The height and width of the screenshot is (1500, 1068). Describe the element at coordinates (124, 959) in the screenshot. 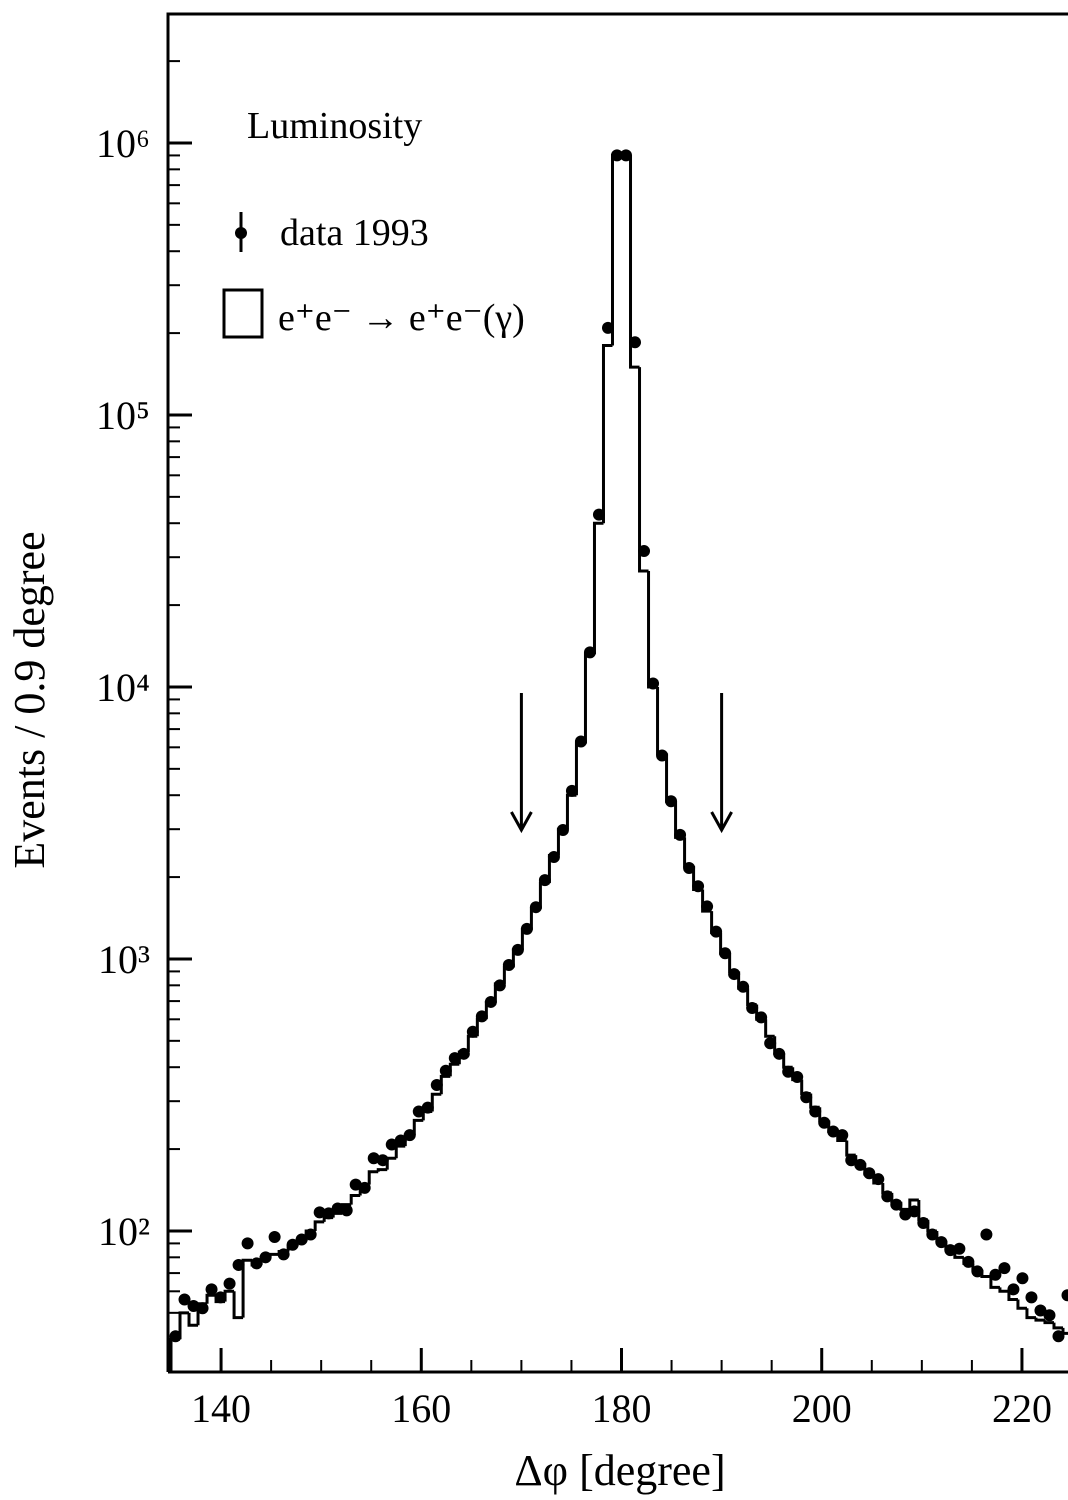

I see `y-tick-label: 10³` at that location.